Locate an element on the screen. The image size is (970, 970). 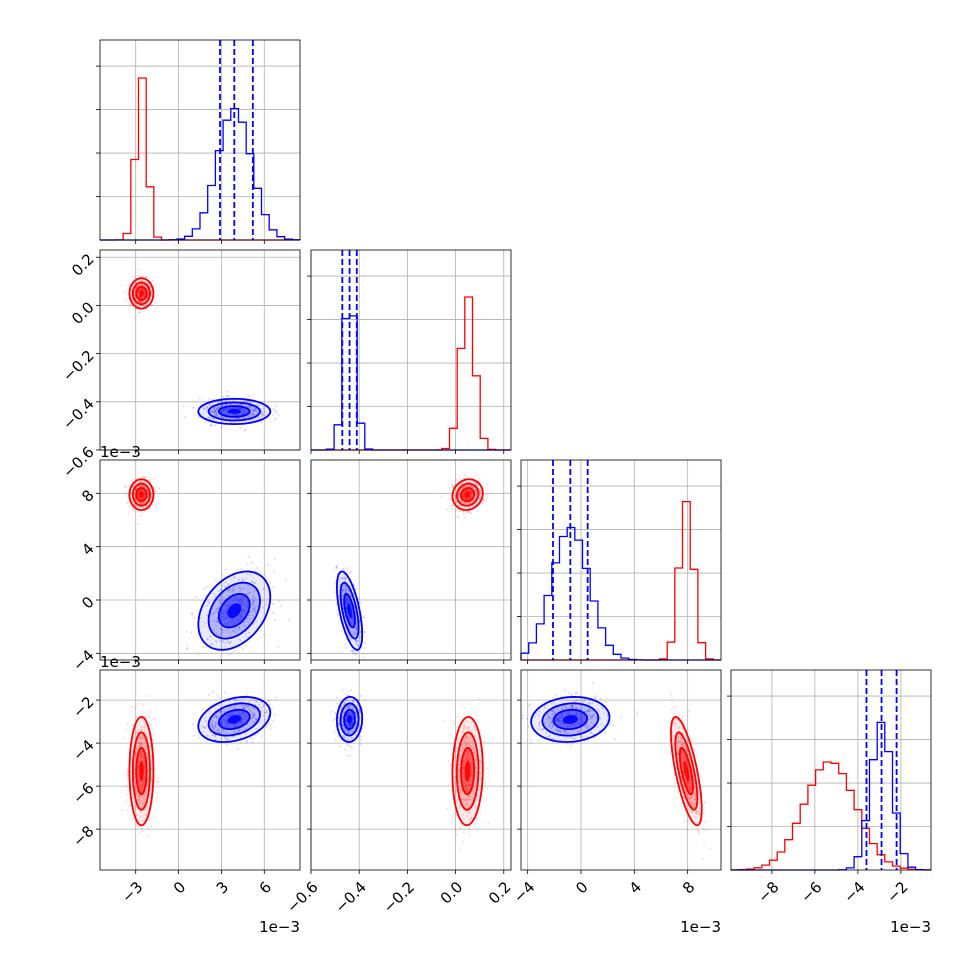
panel-1-0: −0.6−0.4−0.20.00.2 is located at coordinates (179, 365).